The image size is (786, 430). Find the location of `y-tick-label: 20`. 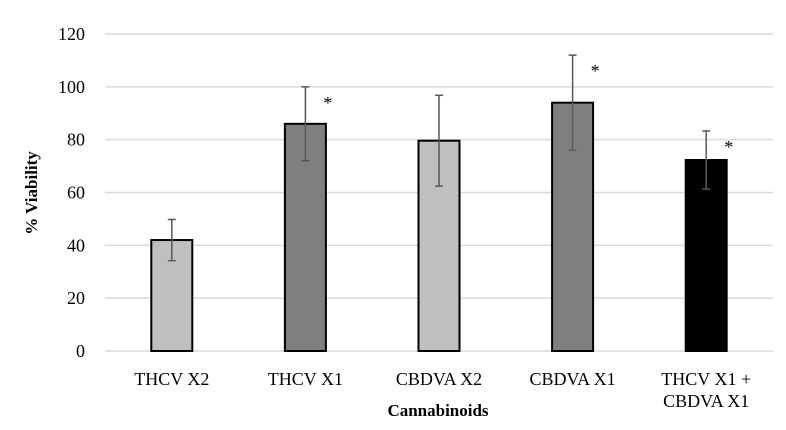

y-tick-label: 20 is located at coordinates (76, 298).